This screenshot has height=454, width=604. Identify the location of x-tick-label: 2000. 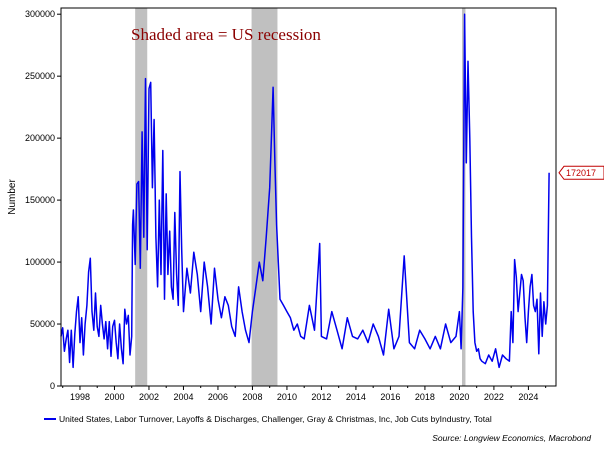
(114, 397).